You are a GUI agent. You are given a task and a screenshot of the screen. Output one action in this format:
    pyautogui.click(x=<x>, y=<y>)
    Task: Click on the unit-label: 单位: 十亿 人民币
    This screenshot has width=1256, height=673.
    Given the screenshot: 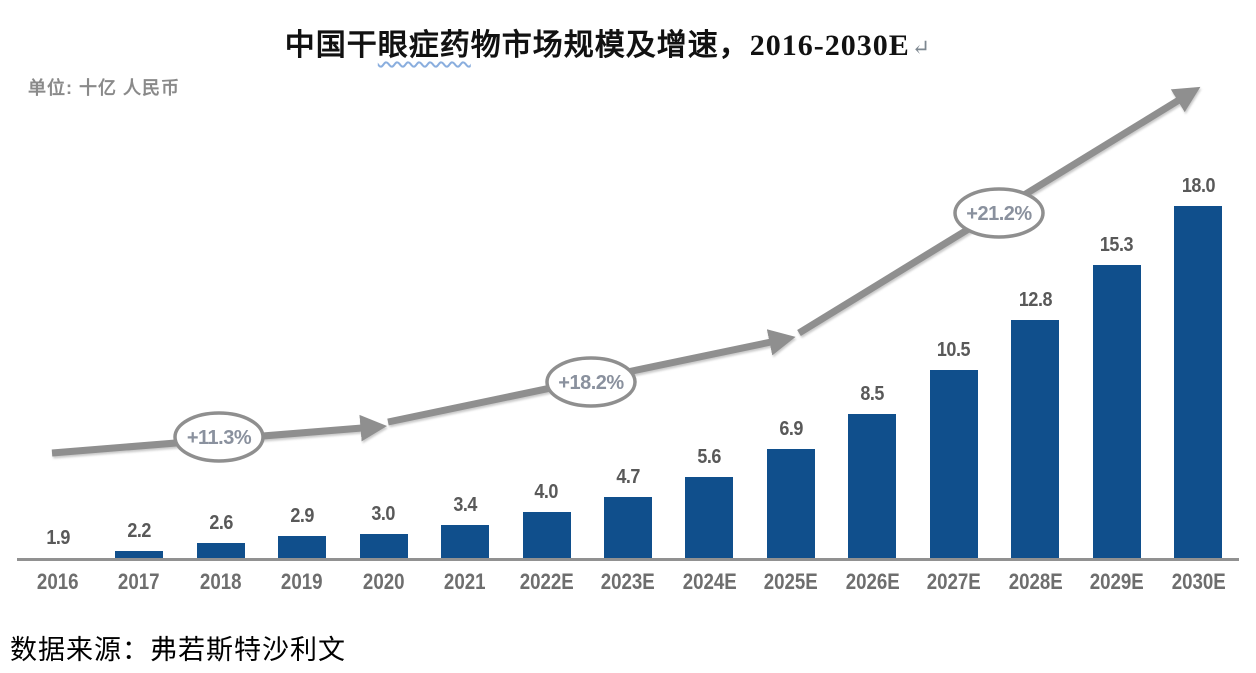 What is the action you would take?
    pyautogui.click(x=104, y=88)
    